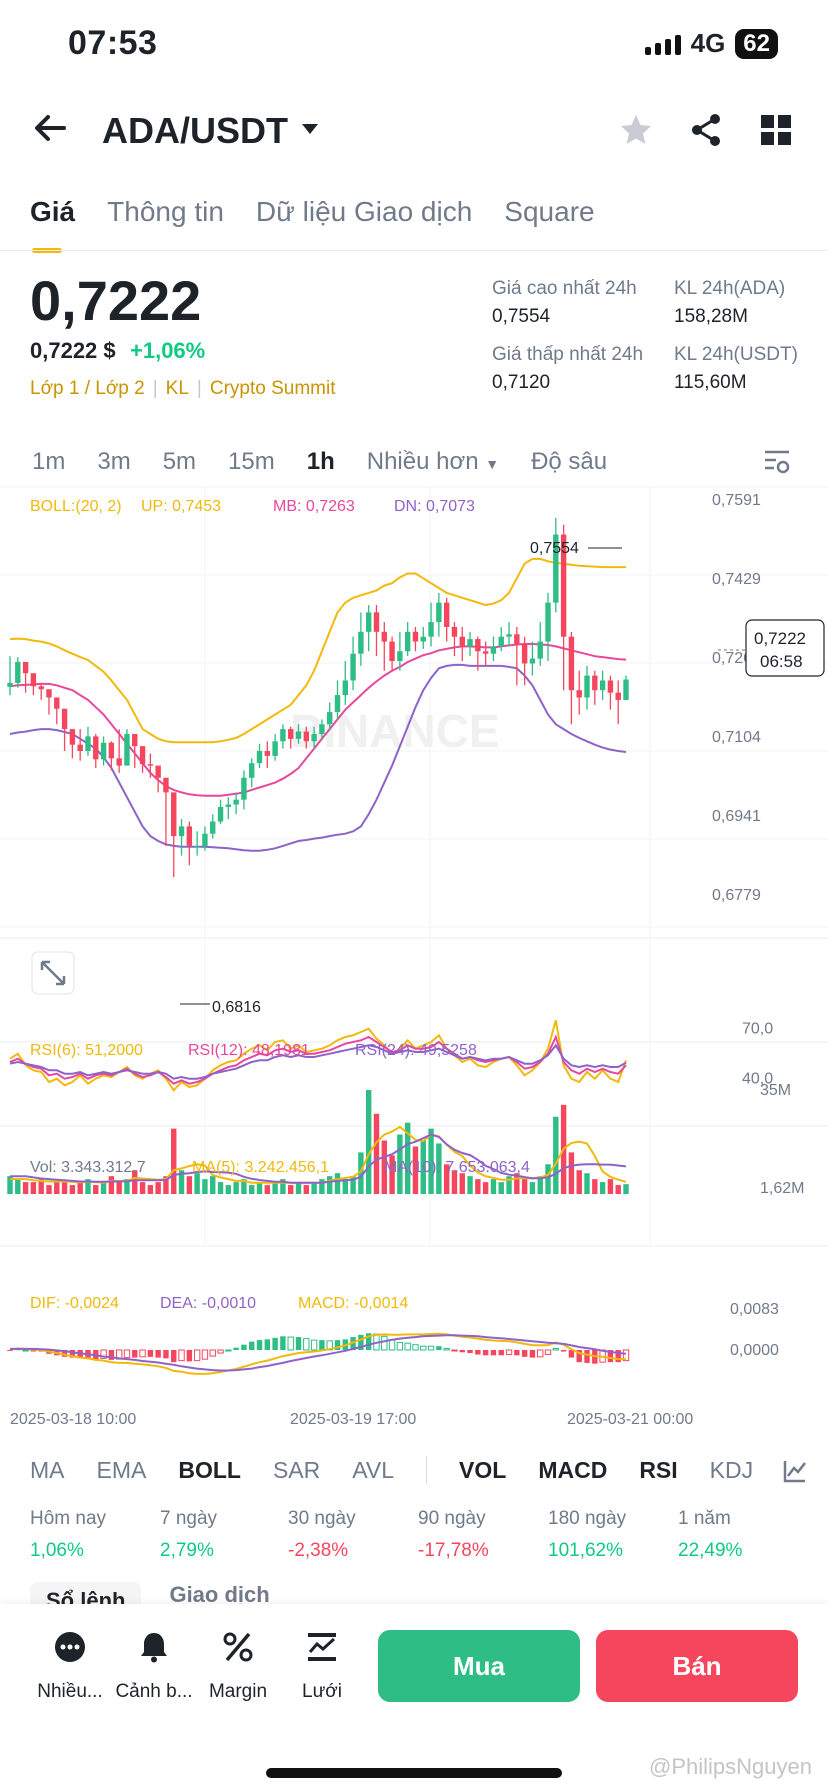  What do you see at coordinates (322, 1666) in the screenshot?
I see `grid-trading-button: Lưới` at bounding box center [322, 1666].